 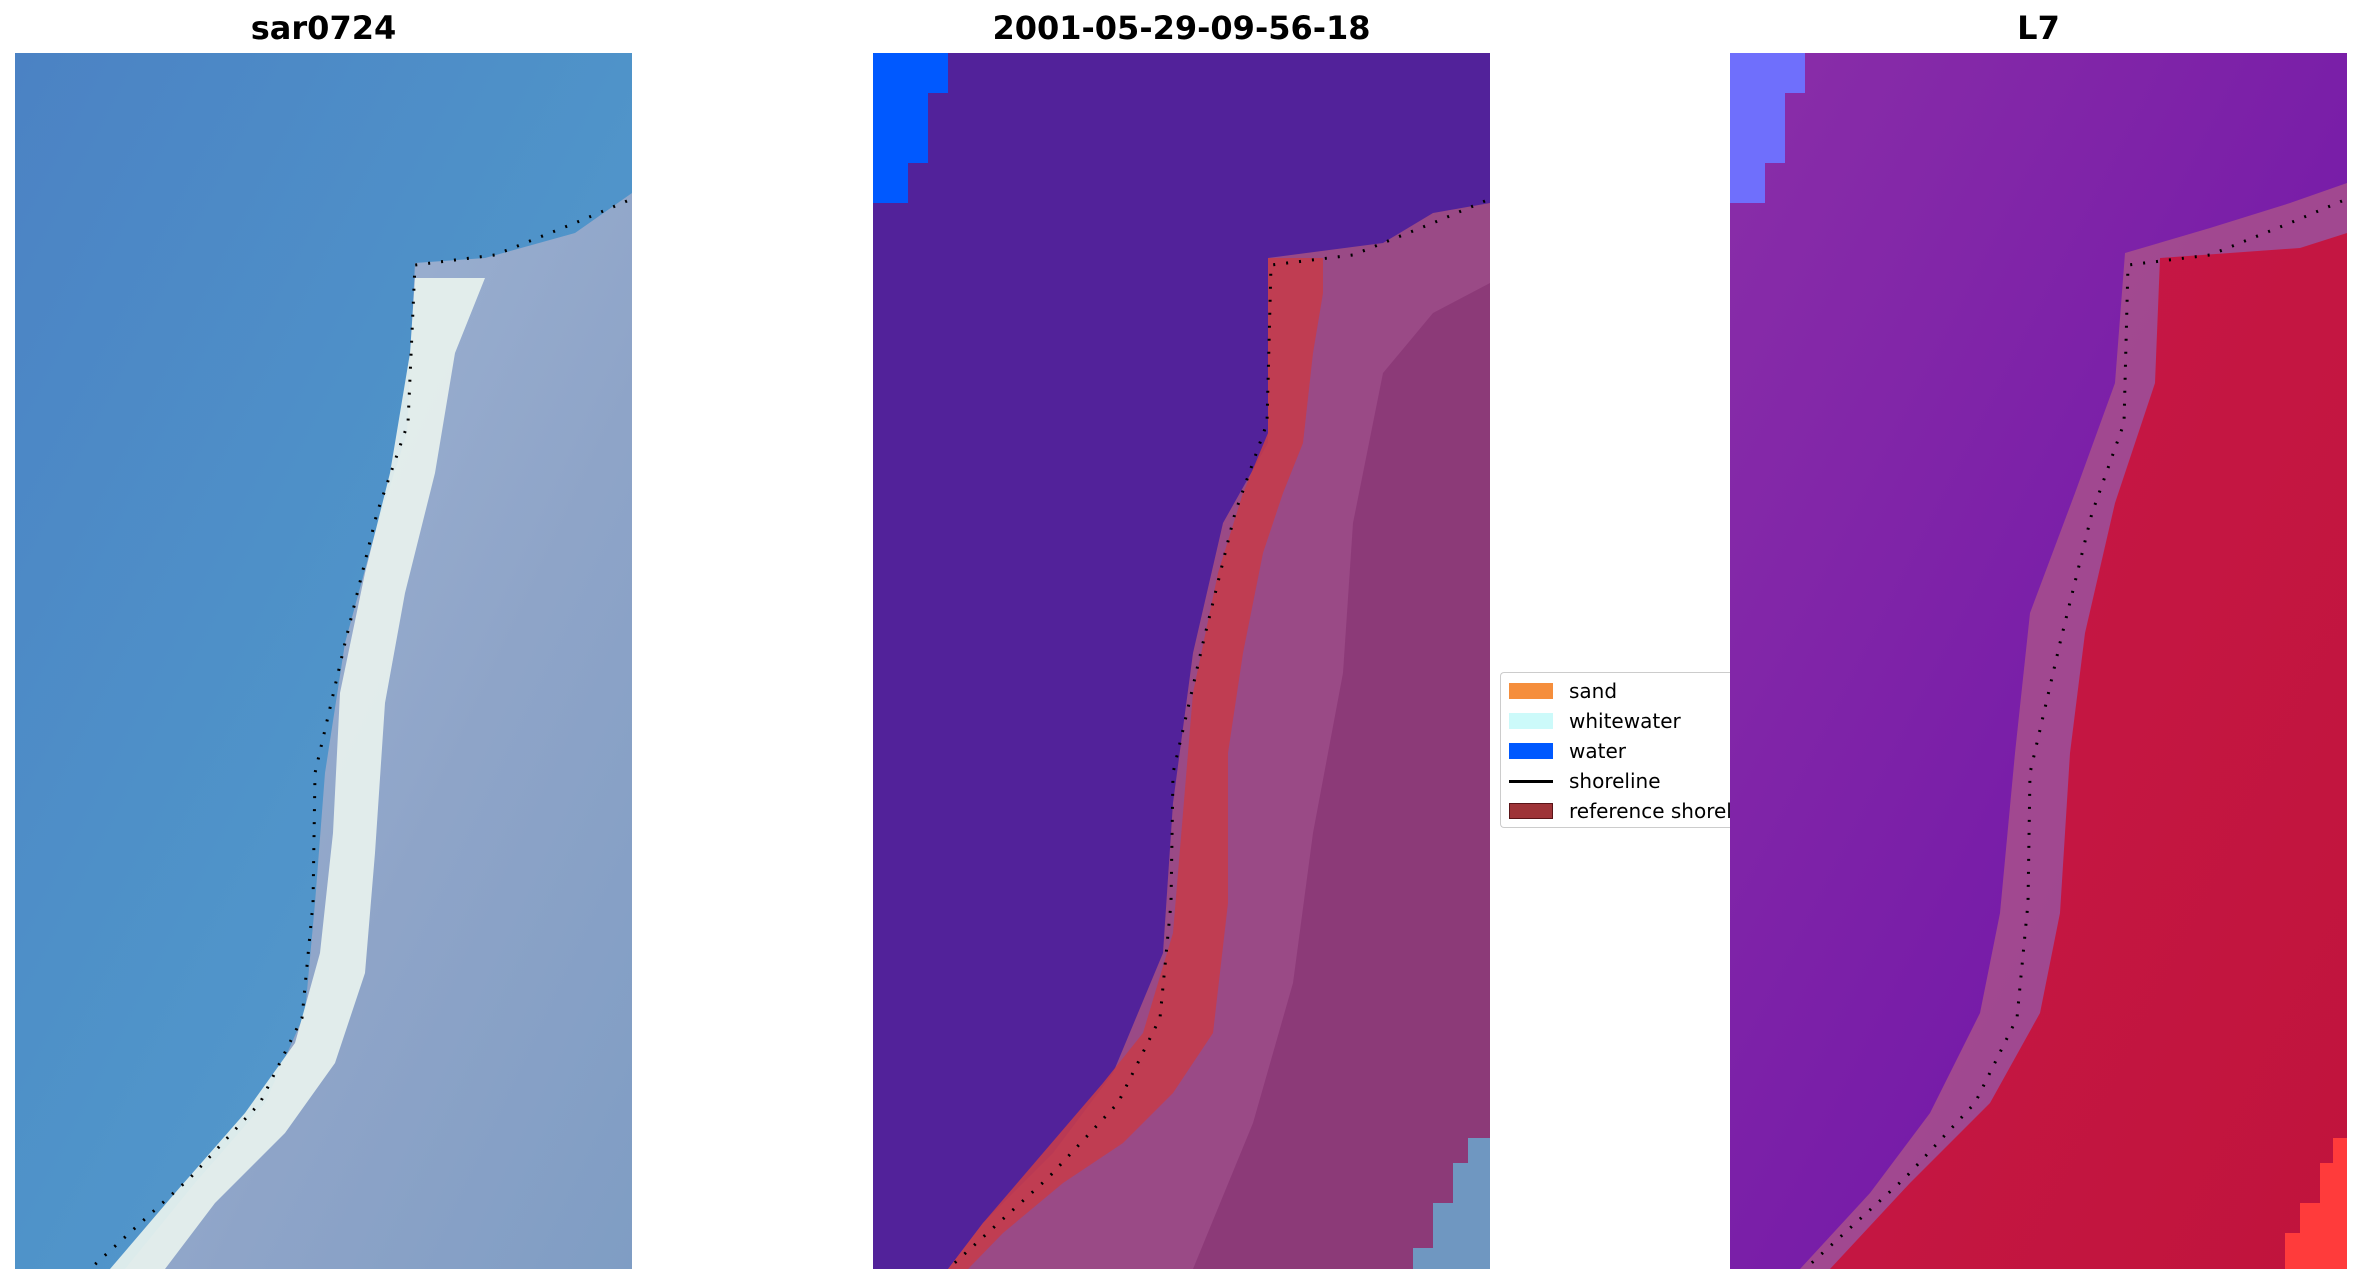 I want to click on legend-label-water: water, so click(x=1597, y=751).